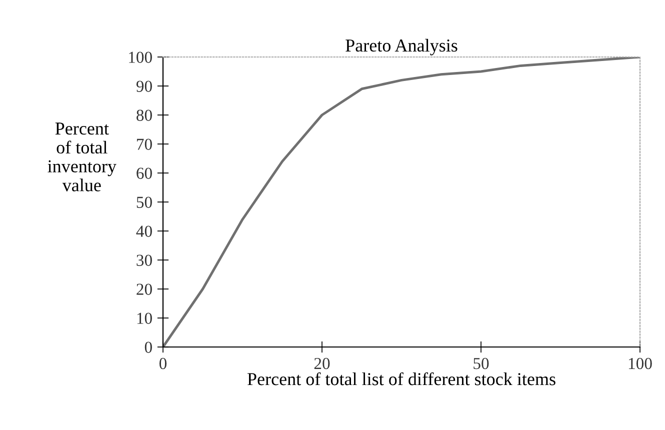  I want to click on x-tick-label: 100, so click(640, 364).